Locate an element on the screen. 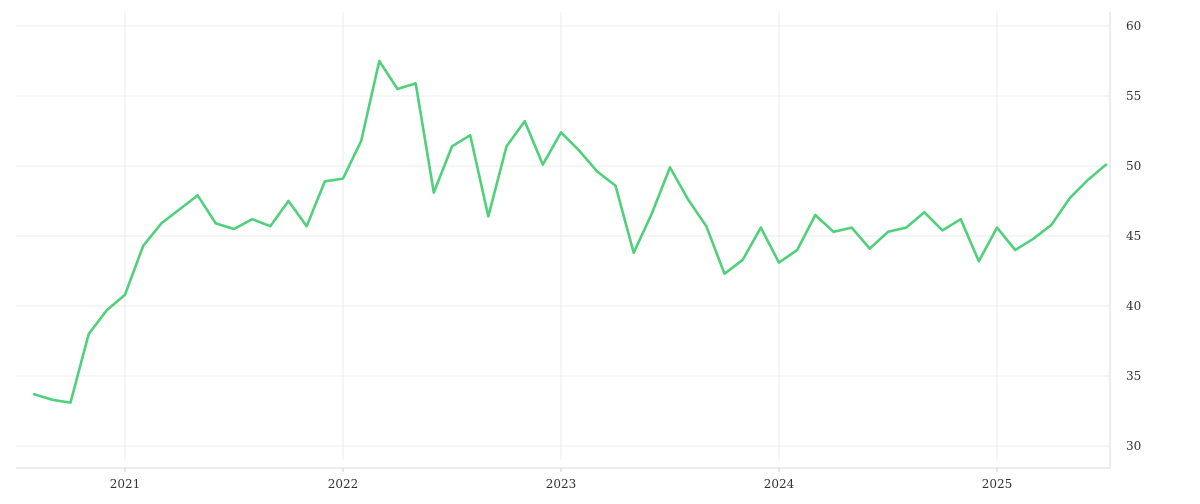 This screenshot has height=504, width=1200. y-tick-label: 45 is located at coordinates (1133, 236).